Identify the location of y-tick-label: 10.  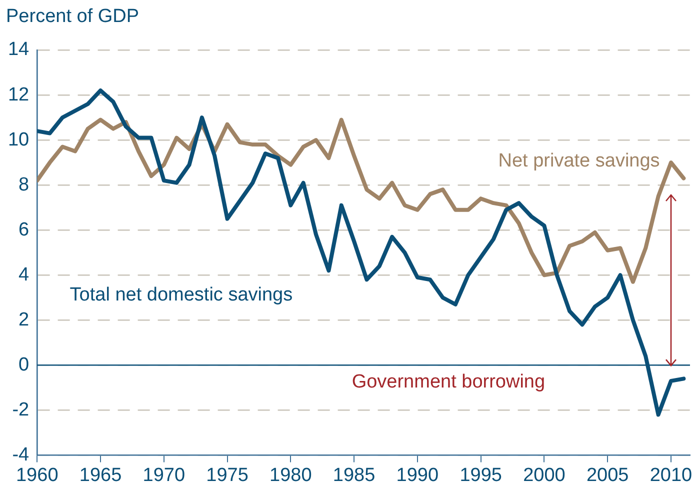
(19, 139).